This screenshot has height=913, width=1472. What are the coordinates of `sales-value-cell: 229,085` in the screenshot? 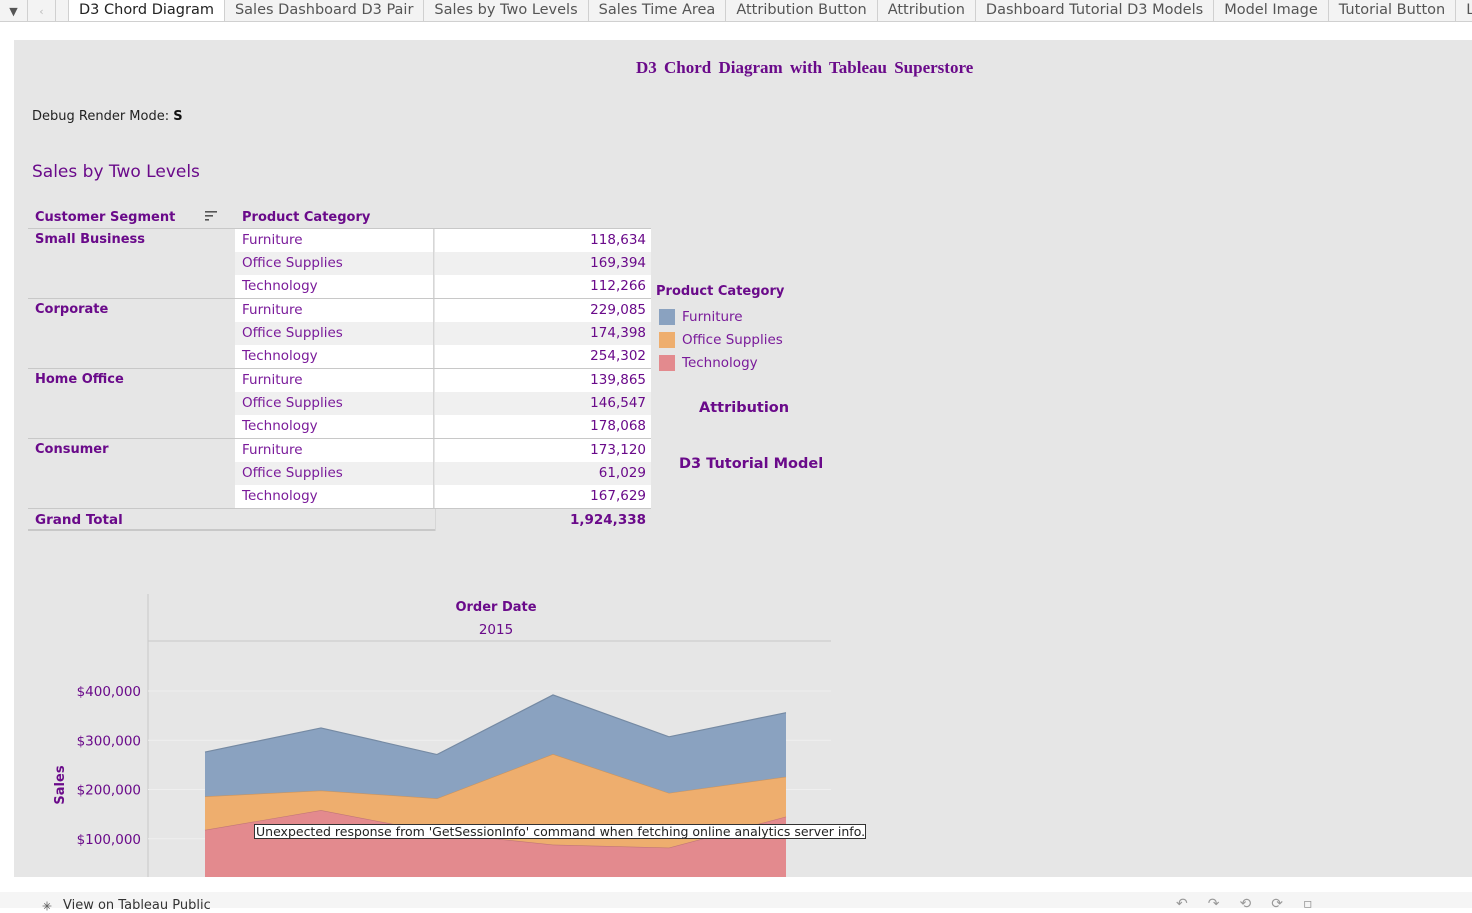 It's located at (543, 310).